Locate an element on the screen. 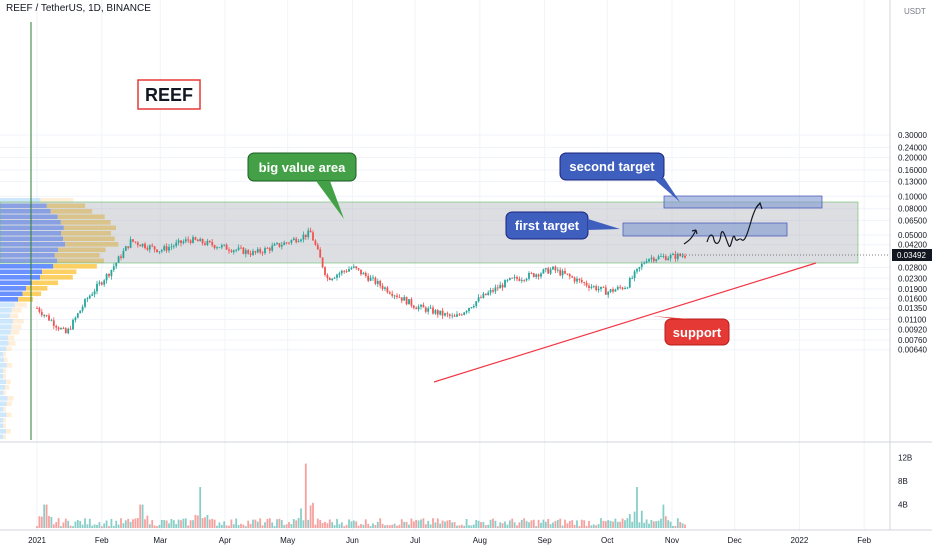  time-tick-label: Feb is located at coordinates (864, 540).